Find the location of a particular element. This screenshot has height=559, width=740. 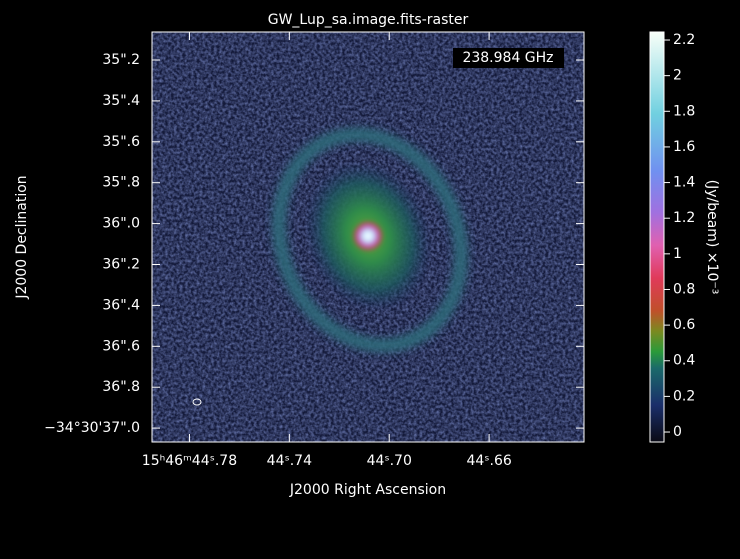

colorbar-tick-label: 0.8 is located at coordinates (684, 289).